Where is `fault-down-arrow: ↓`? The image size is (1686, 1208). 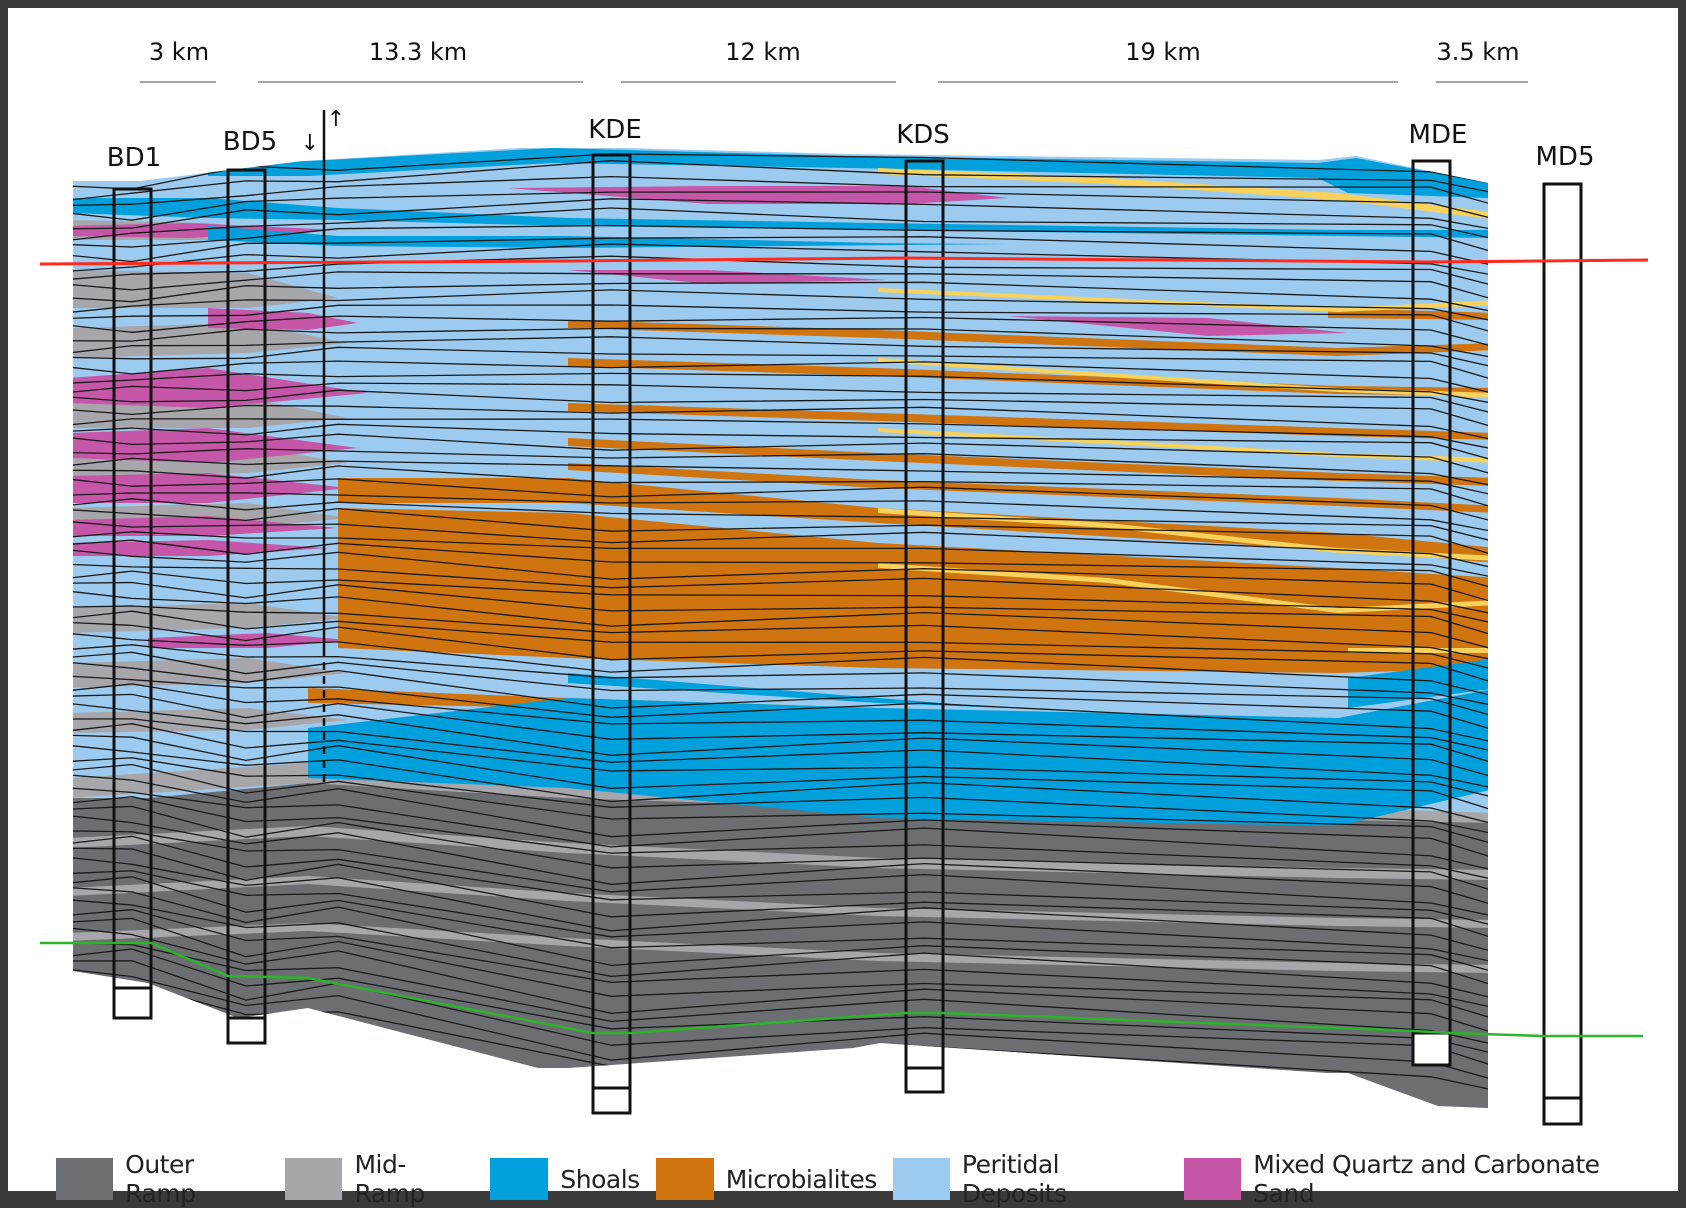
fault-down-arrow: ↓ is located at coordinates (310, 143).